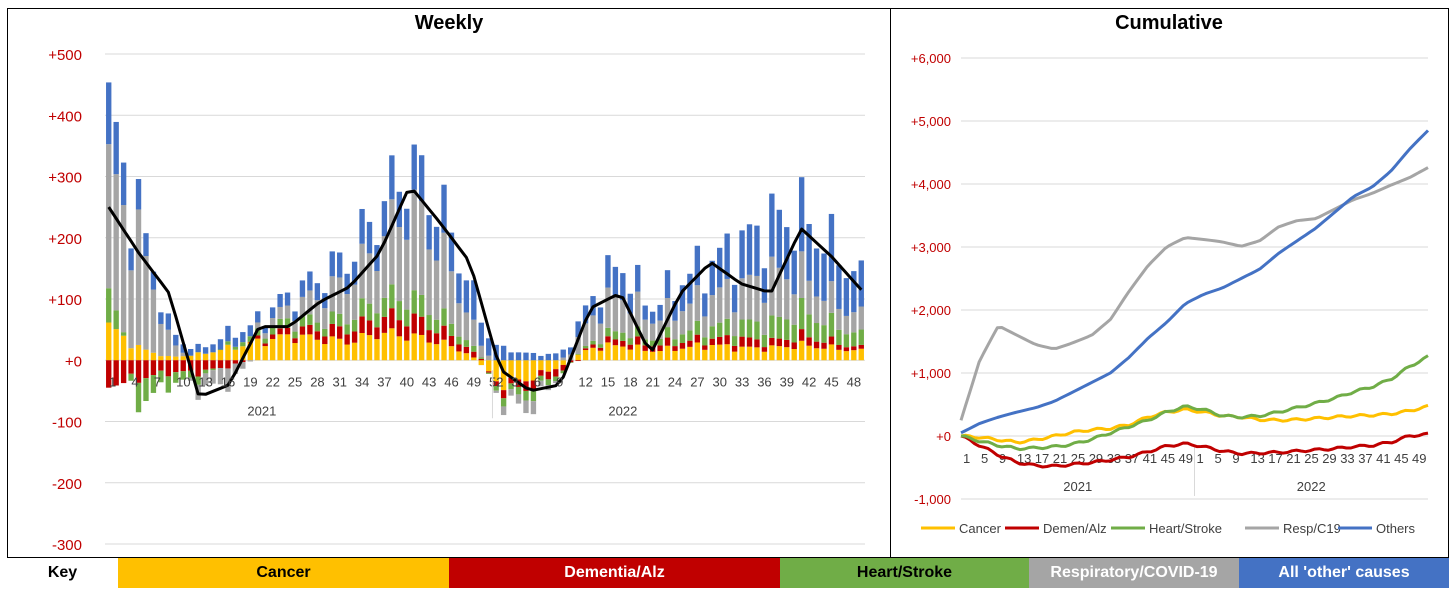  Describe the element at coordinates (1347, 458) in the screenshot. I see `cumulative-x-tick-label: 33` at that location.